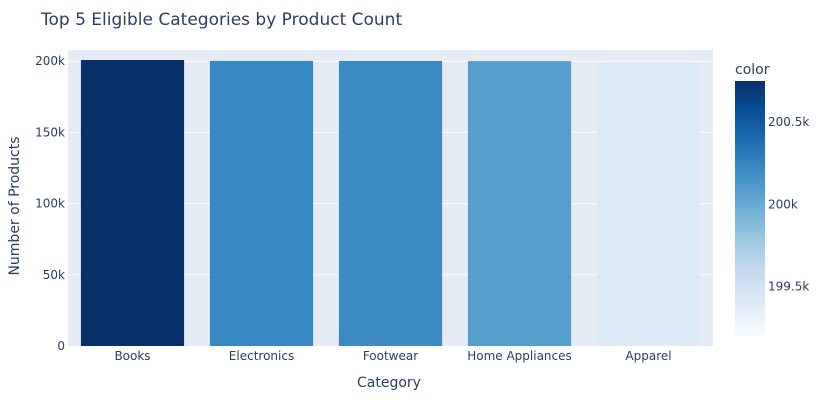 The image size is (830, 400). I want to click on colorbar: color 199.5k 200k 200.5k, so click(772, 199).